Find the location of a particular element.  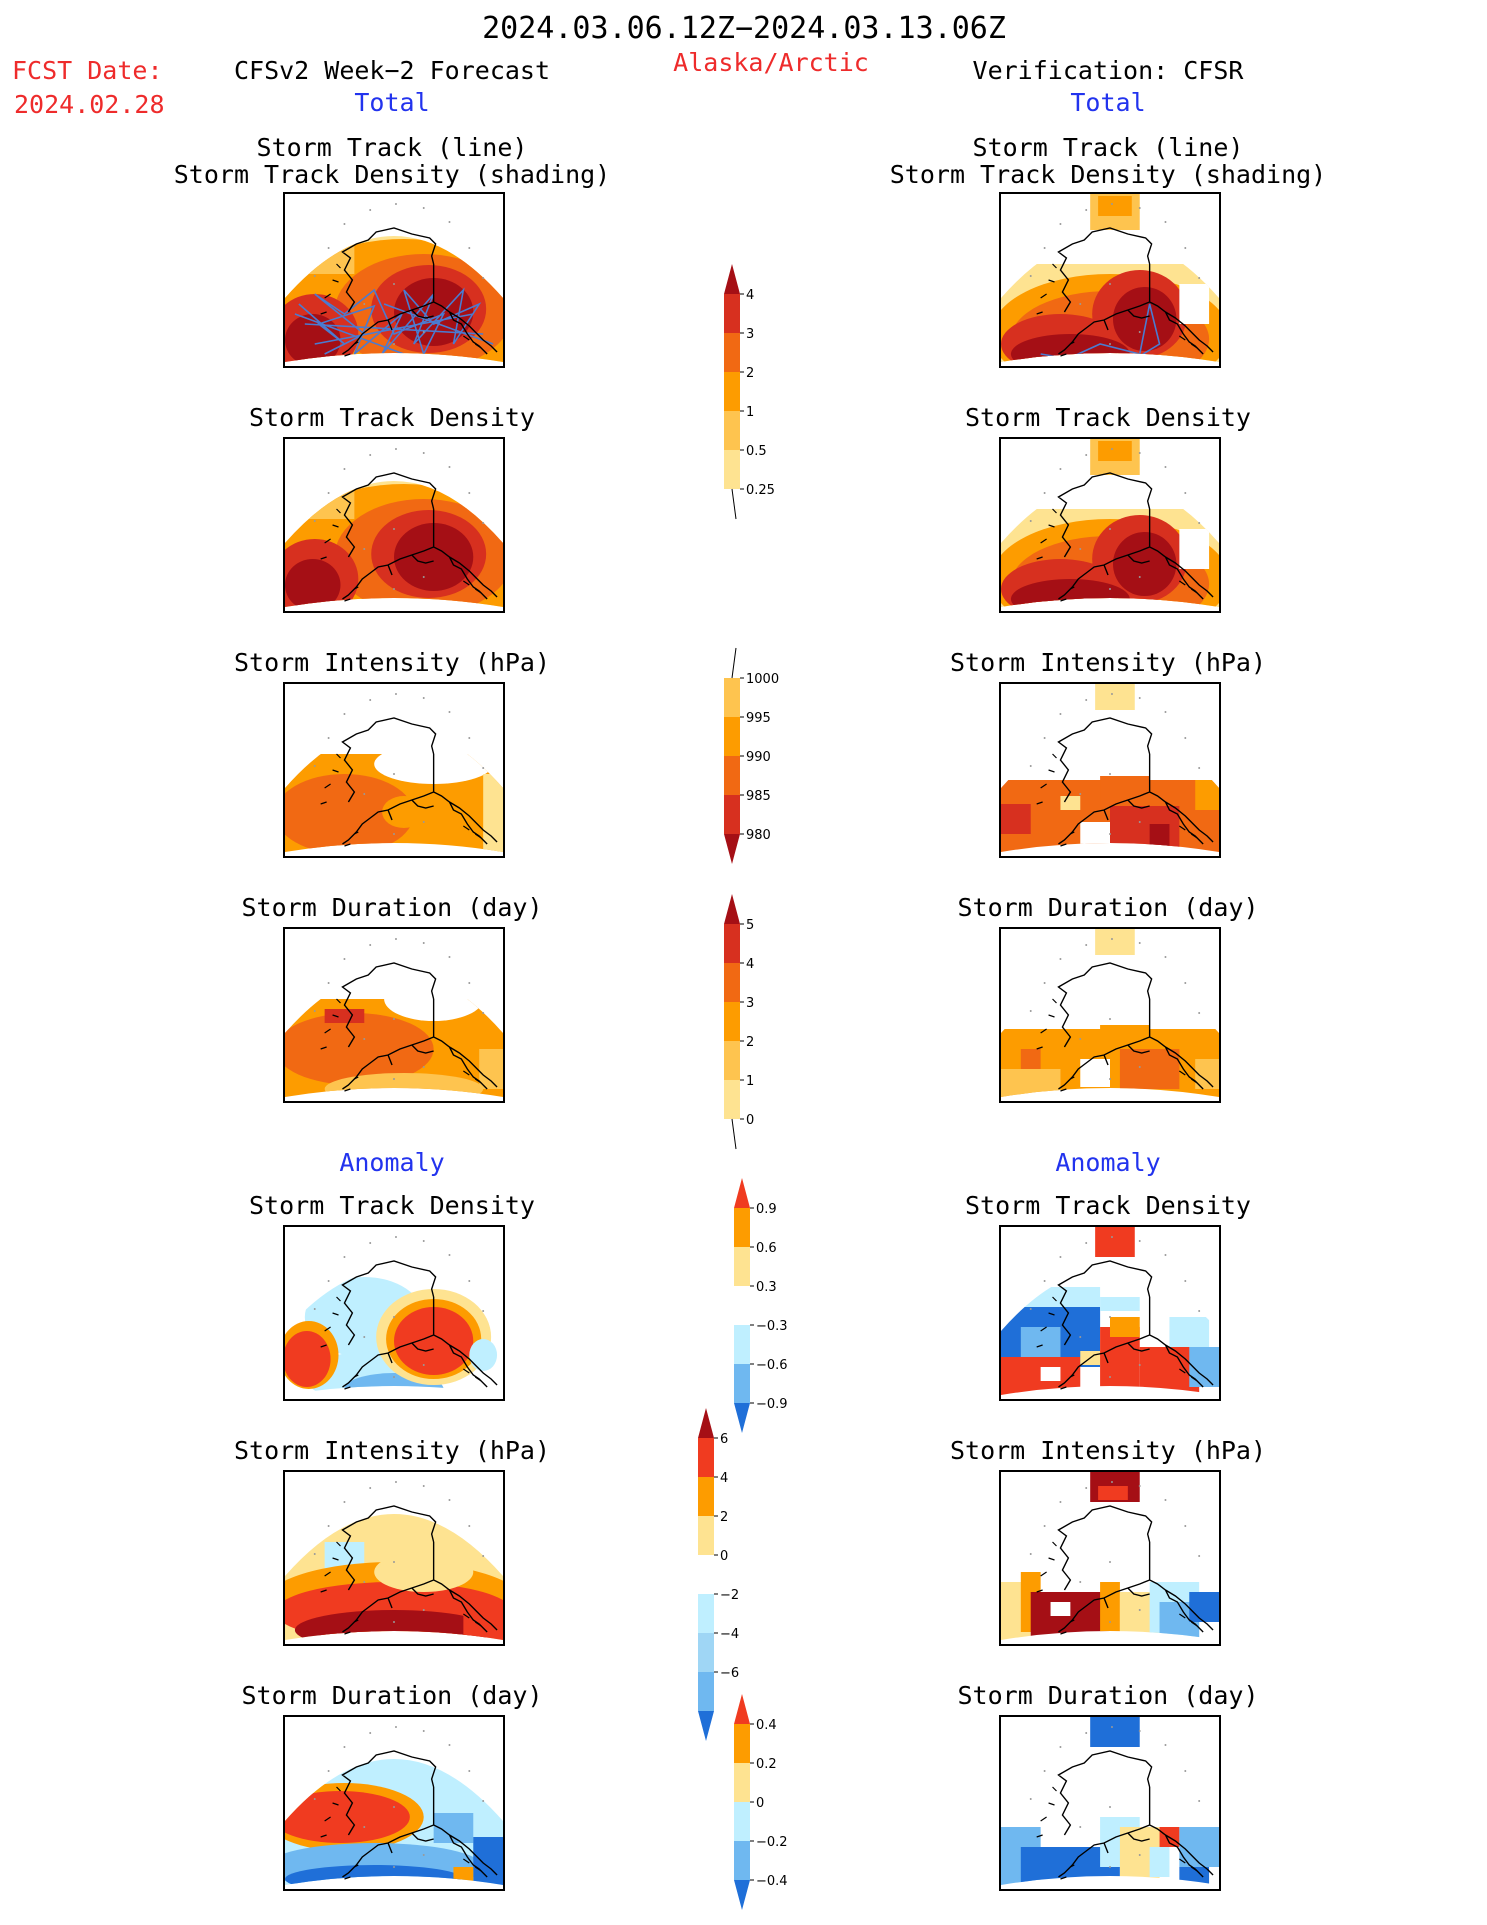

panel-title-intensity-right: Storm Intensity (hPa) is located at coordinates (1108, 662).